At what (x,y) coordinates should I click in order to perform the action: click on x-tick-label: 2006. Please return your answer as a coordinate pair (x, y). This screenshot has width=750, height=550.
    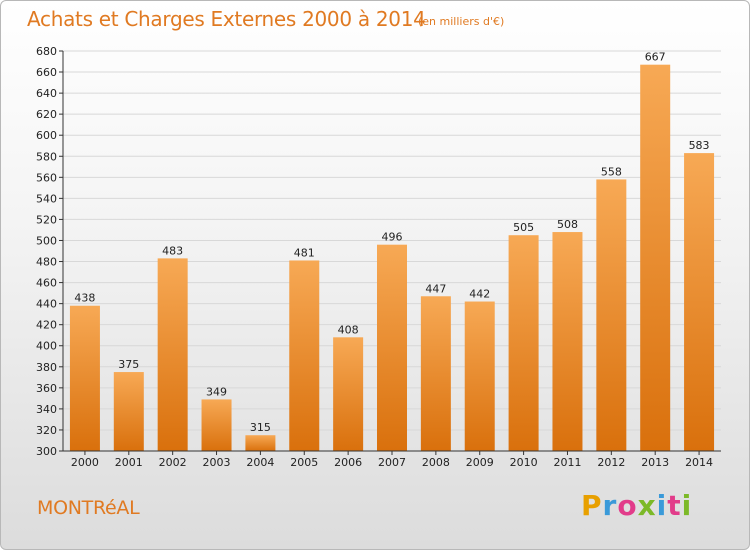
    Looking at the image, I should click on (348, 462).